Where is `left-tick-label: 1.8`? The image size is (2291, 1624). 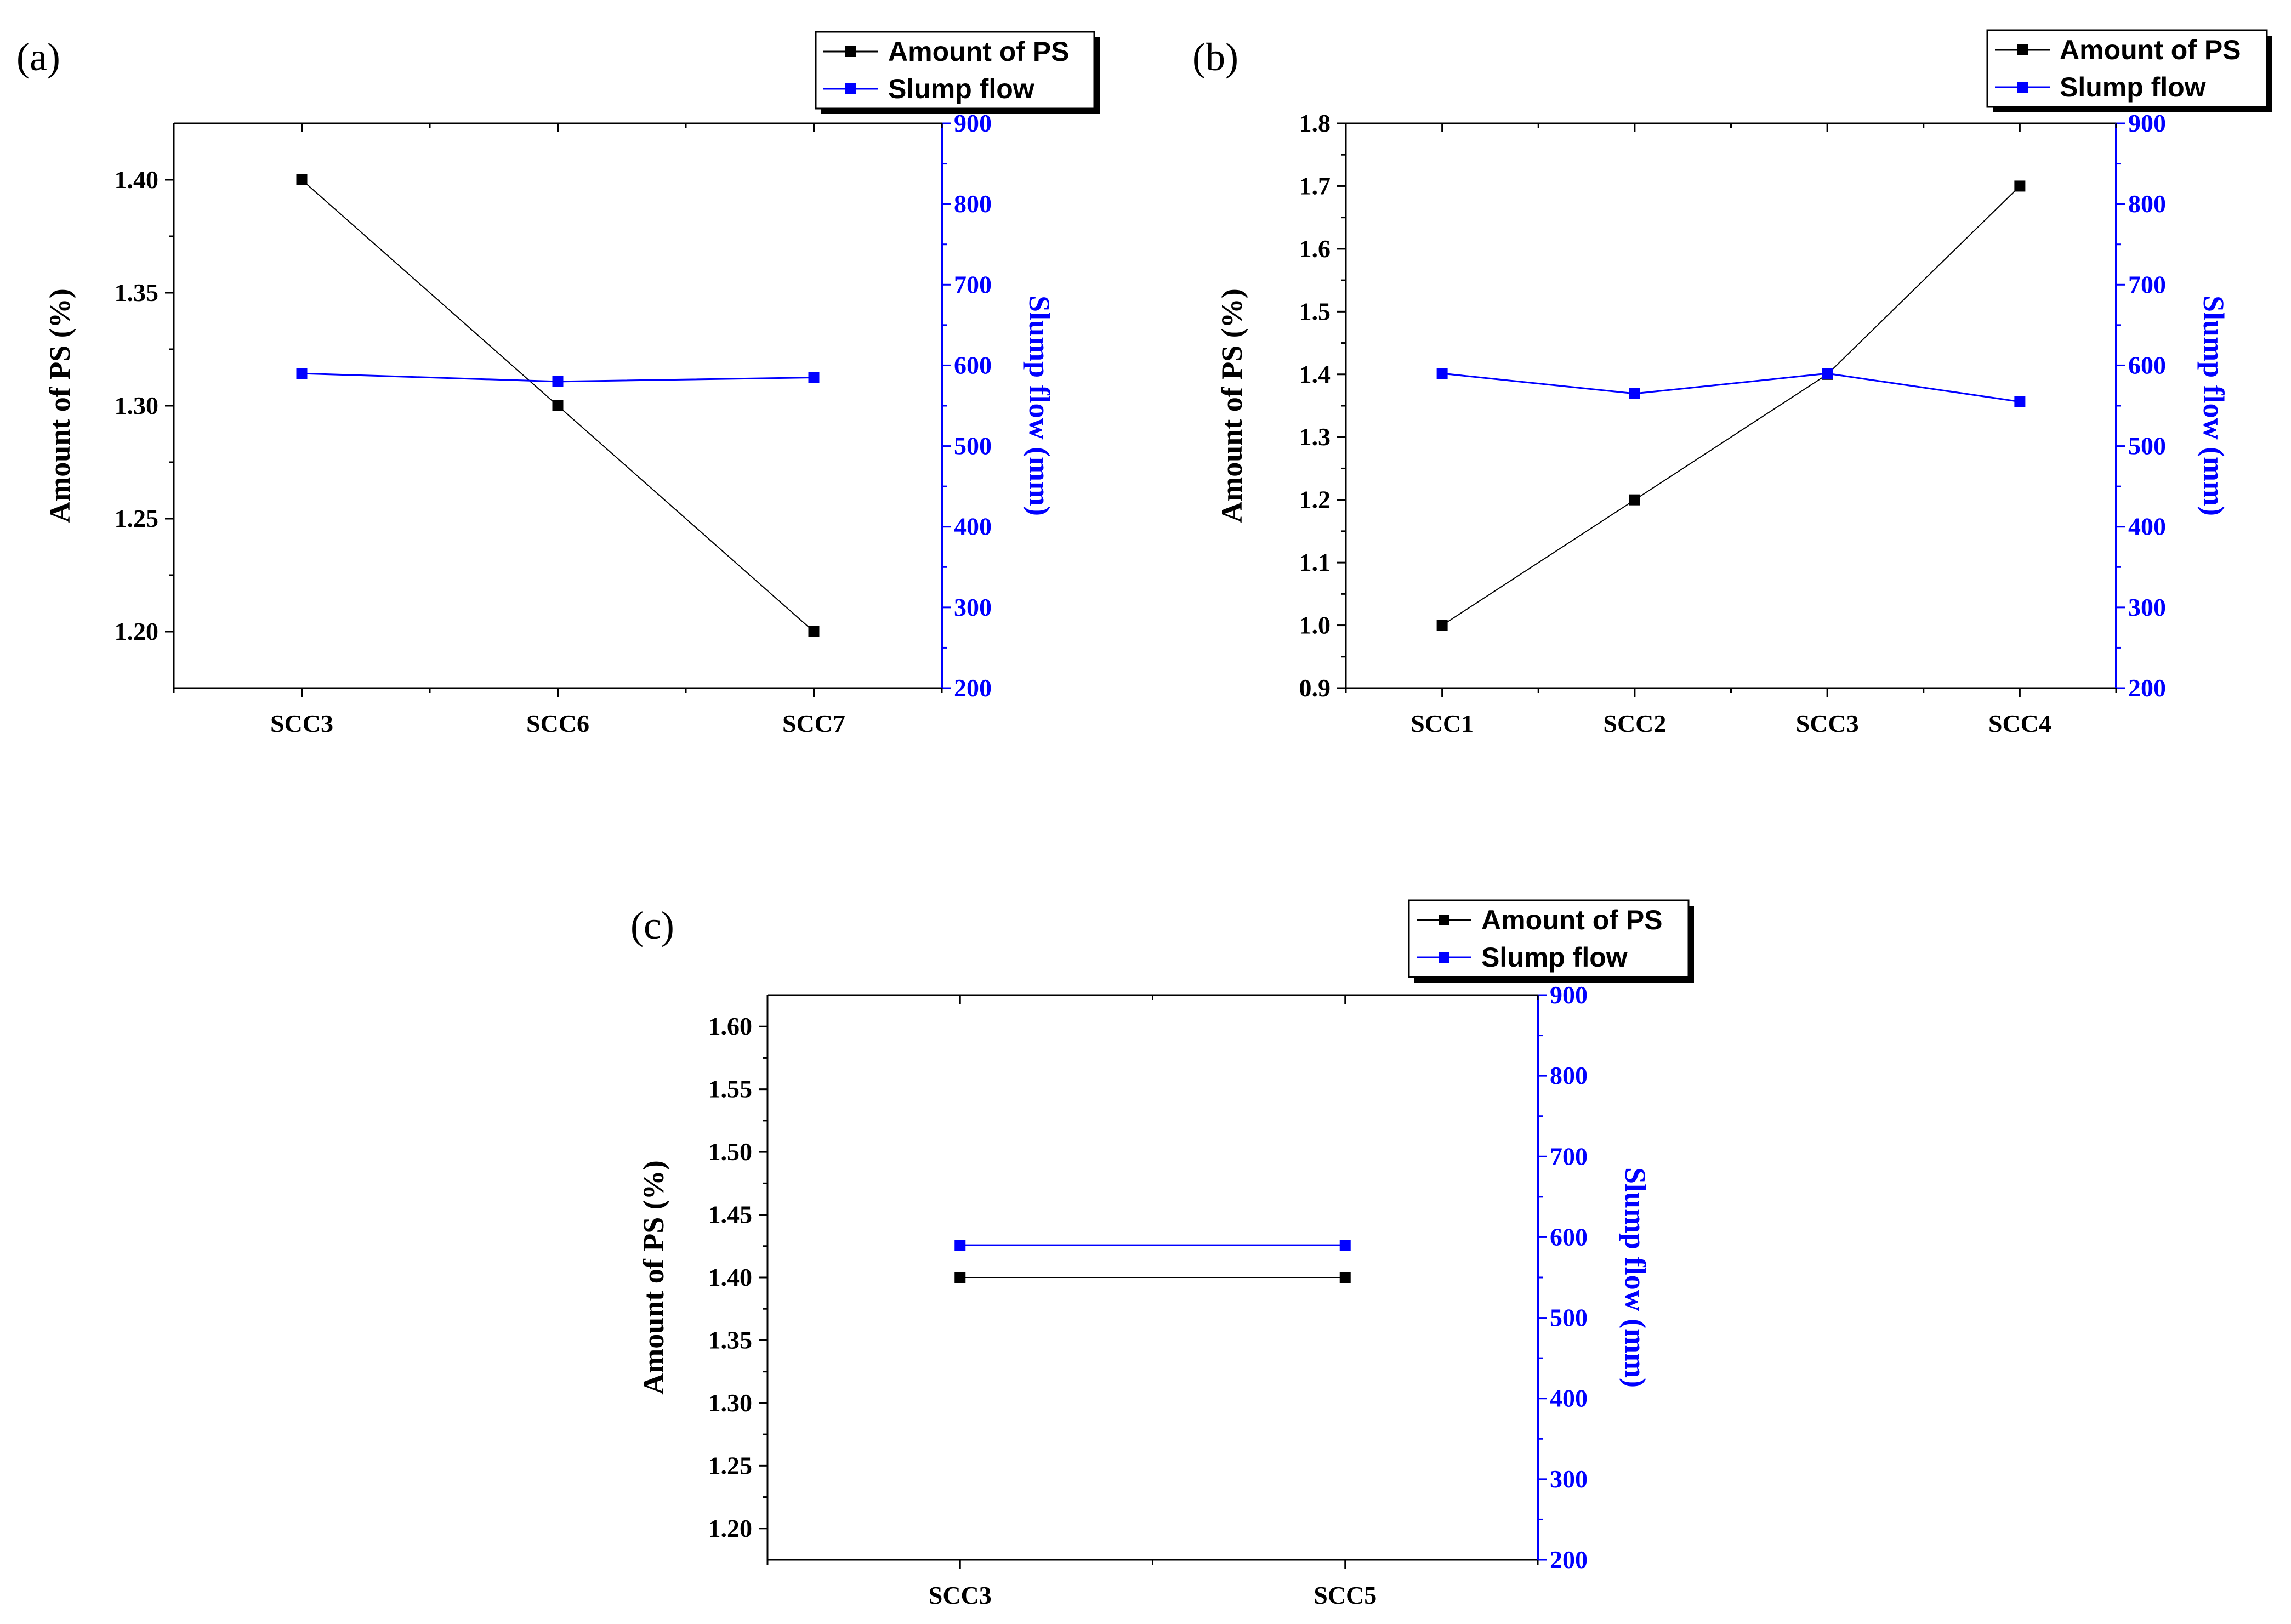
left-tick-label: 1.8 is located at coordinates (1315, 123).